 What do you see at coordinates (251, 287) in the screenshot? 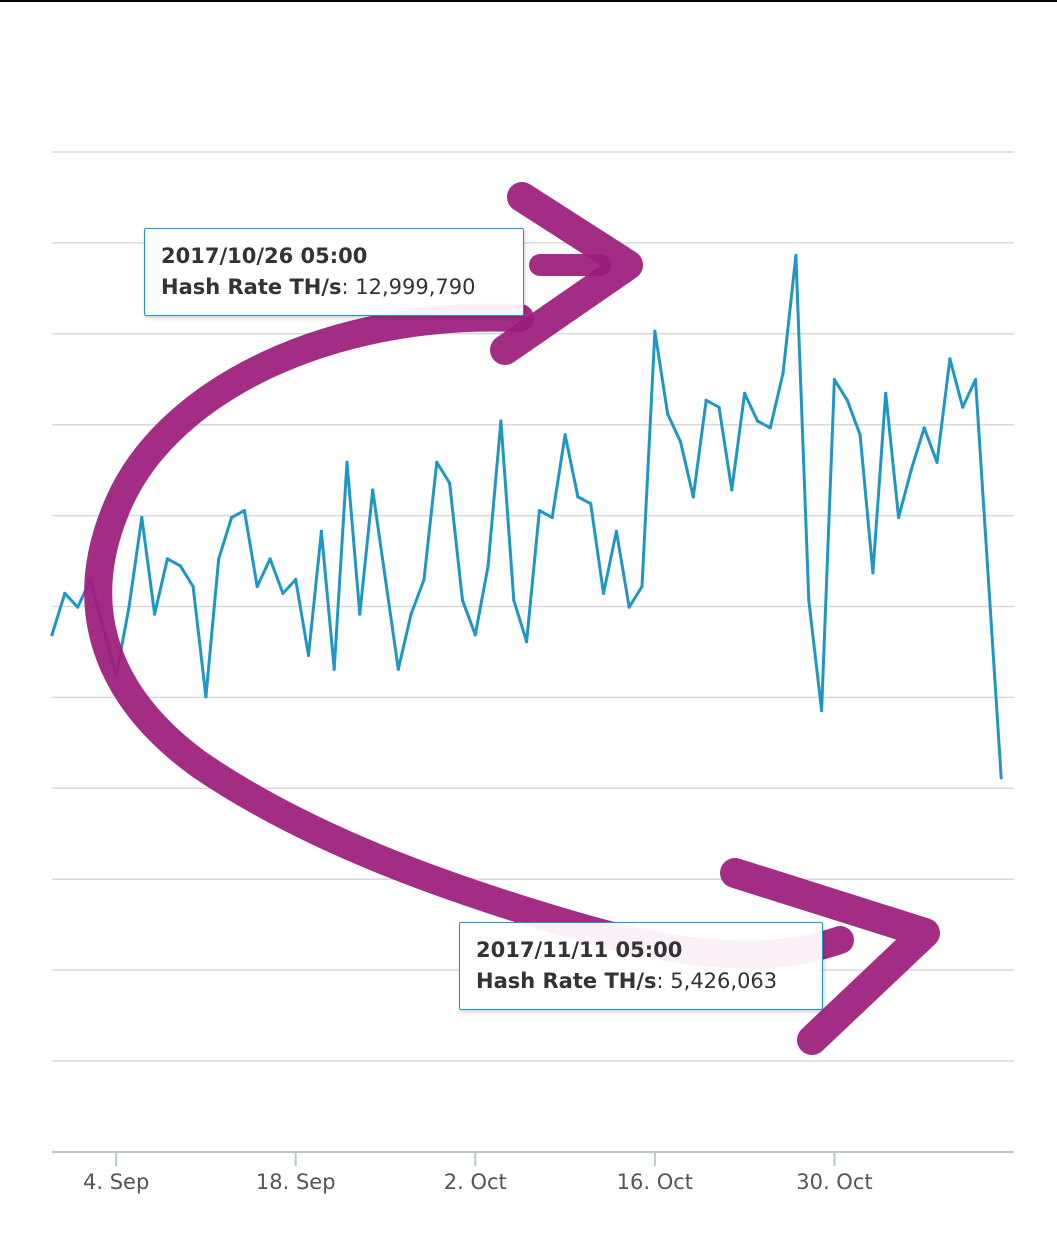
I see `tooltip-peak-label: Hash Rate TH/s` at bounding box center [251, 287].